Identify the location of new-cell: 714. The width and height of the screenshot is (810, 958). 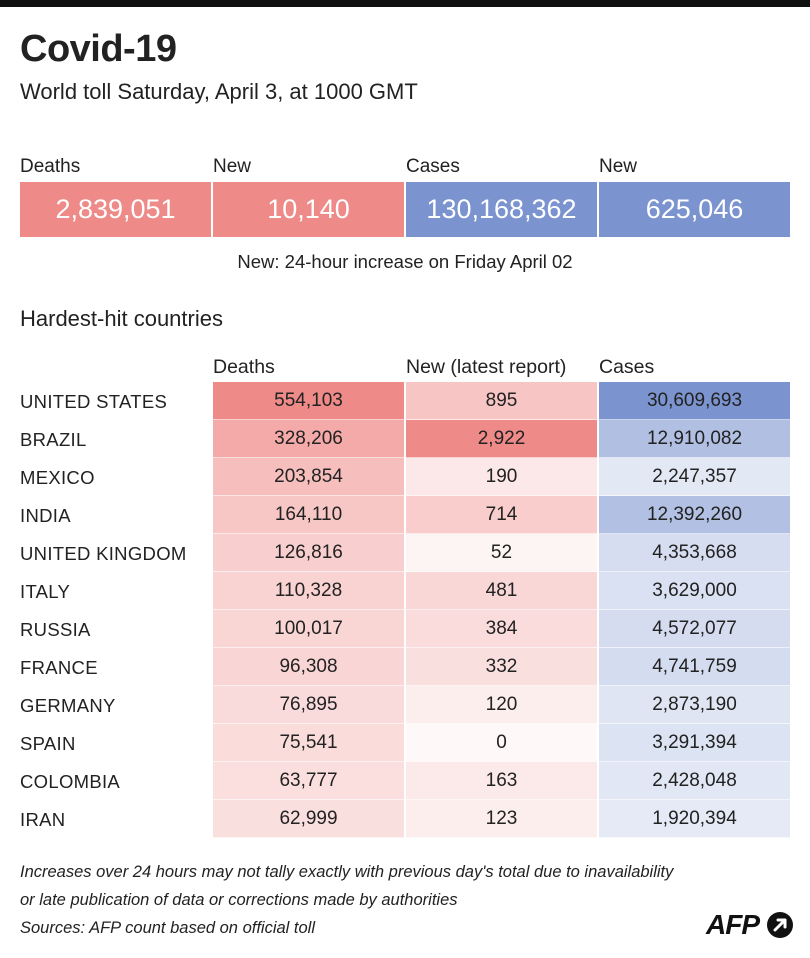
(501, 515).